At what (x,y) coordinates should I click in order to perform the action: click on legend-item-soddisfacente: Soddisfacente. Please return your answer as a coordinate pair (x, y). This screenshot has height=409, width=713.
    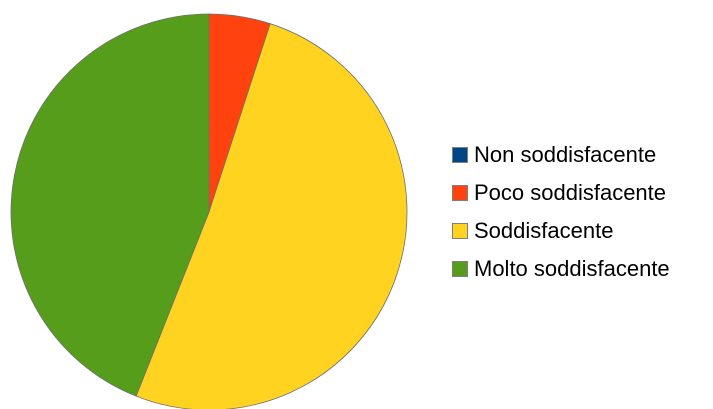
    Looking at the image, I should click on (582, 231).